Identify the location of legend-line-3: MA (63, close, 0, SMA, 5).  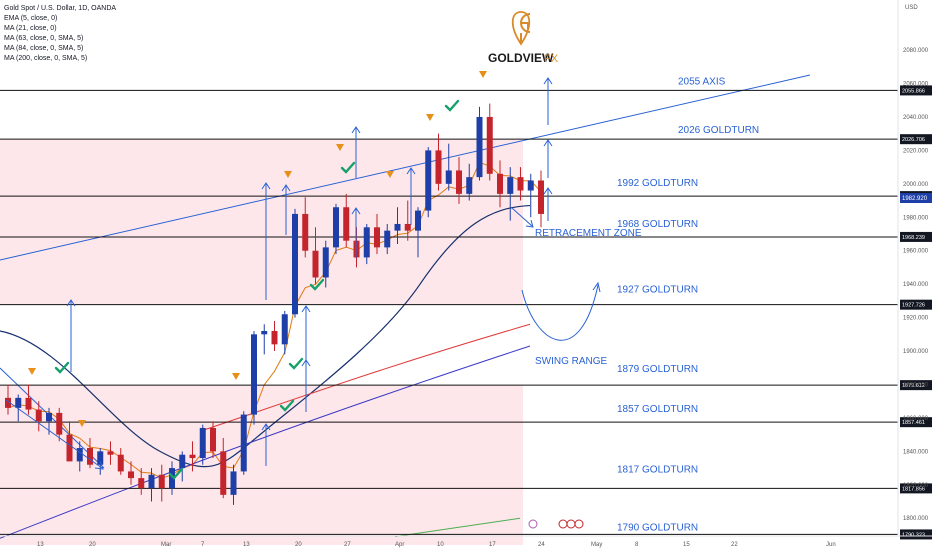
(43, 38).